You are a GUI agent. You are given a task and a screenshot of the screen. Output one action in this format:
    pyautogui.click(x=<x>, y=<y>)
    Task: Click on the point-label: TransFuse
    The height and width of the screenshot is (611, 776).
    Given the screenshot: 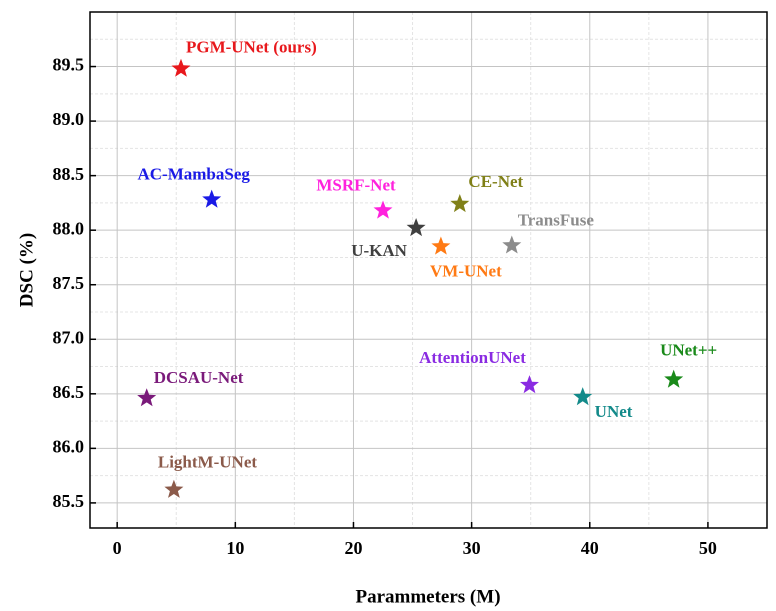 What is the action you would take?
    pyautogui.click(x=556, y=219)
    